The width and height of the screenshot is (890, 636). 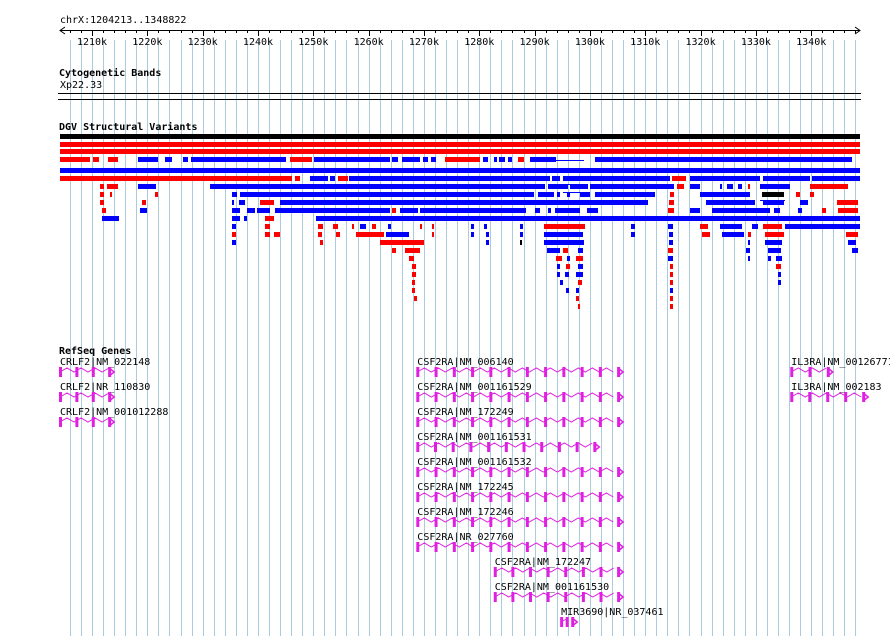 What do you see at coordinates (552, 587) in the screenshot?
I see `gene-label: CSF2RA|NM_001161530` at bounding box center [552, 587].